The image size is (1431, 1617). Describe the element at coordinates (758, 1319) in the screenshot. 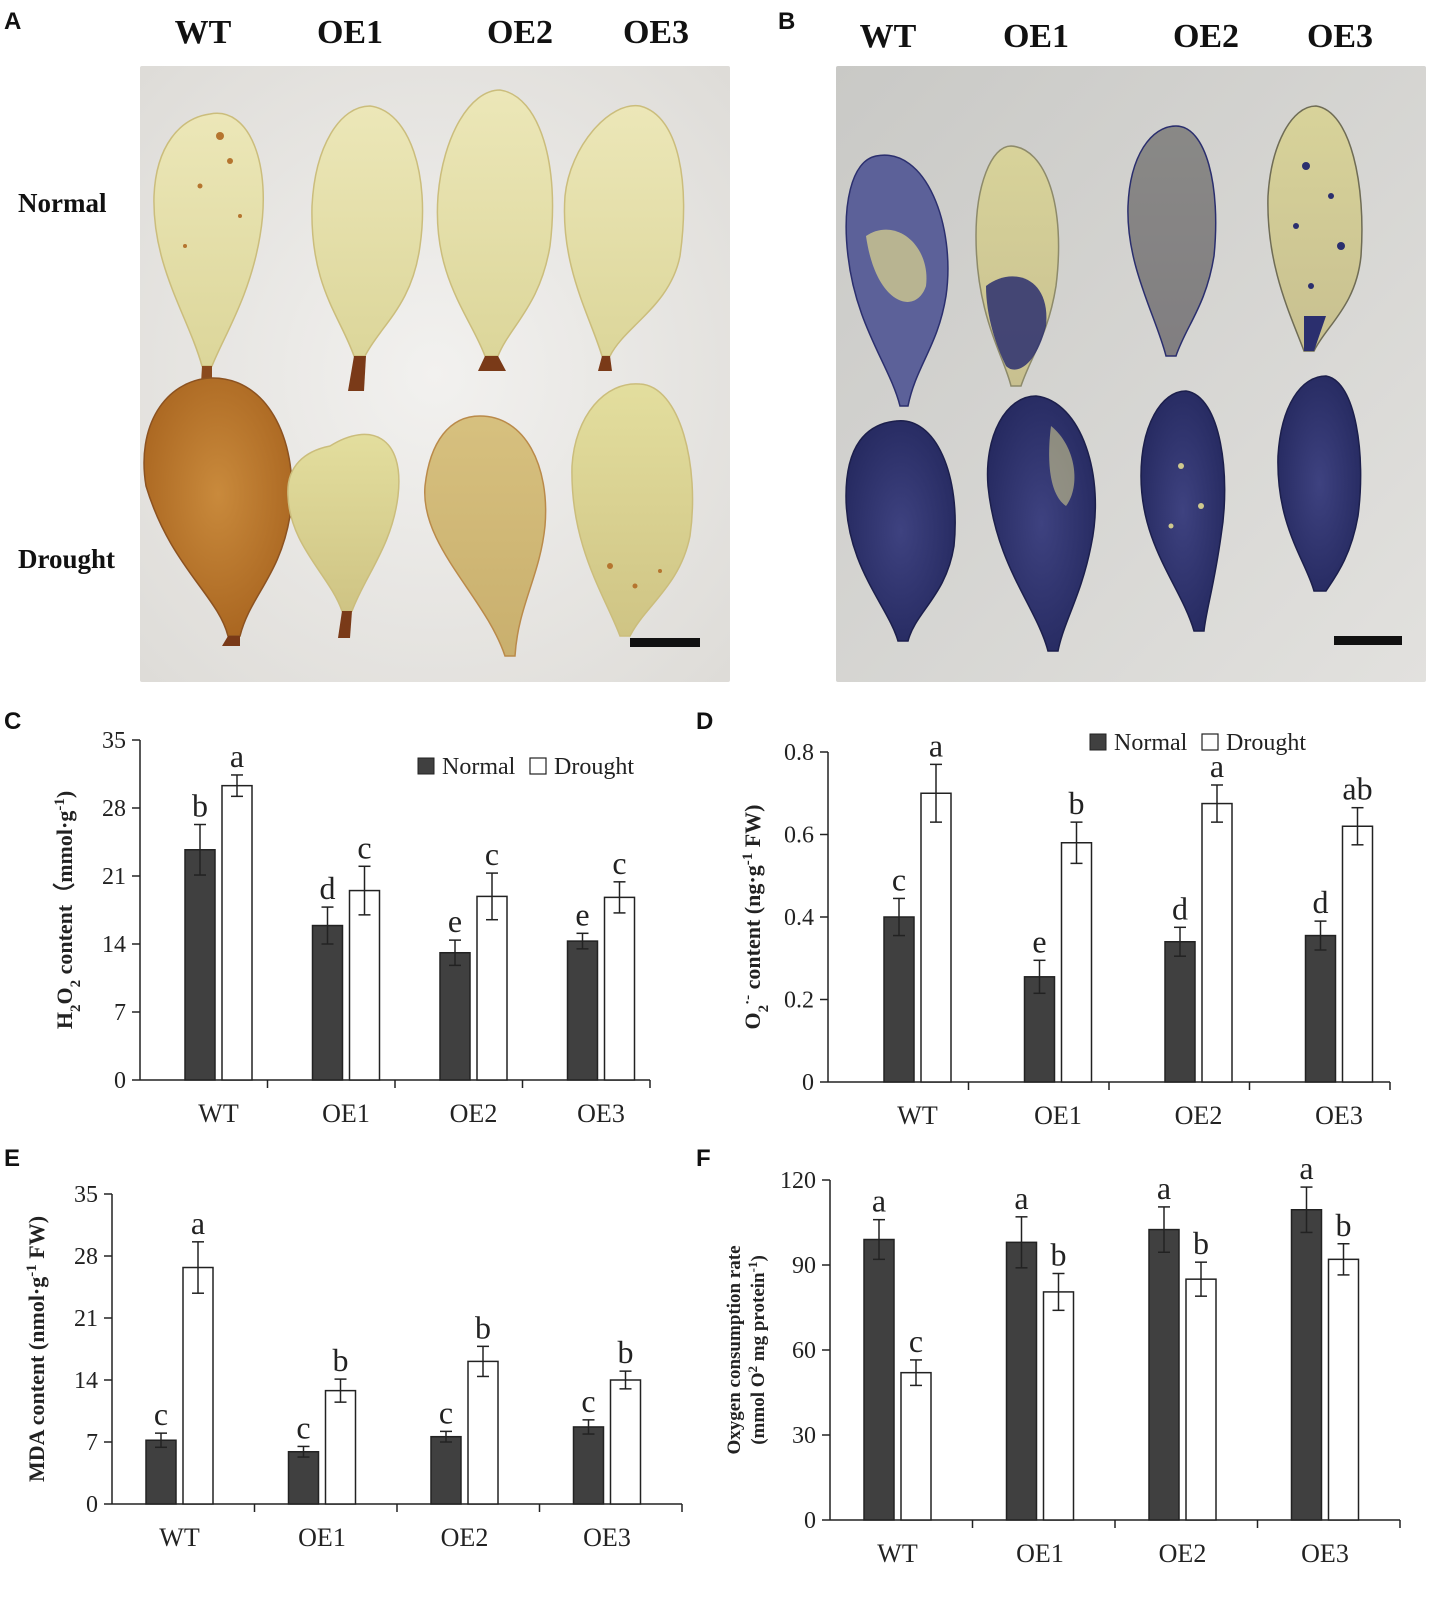

I see `y-axis-label-part: mg protein` at that location.